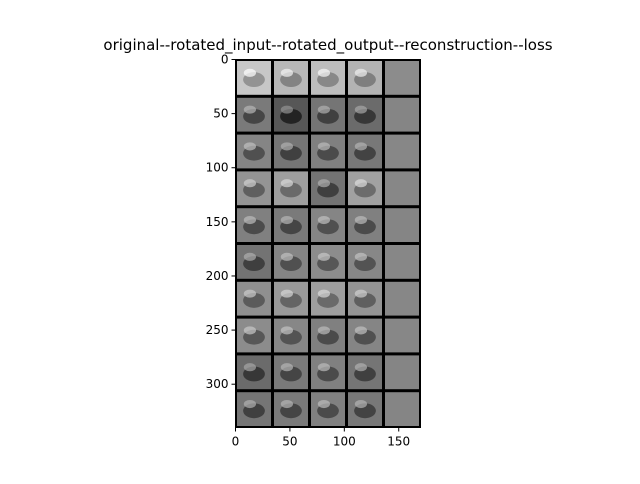 Image resolution: width=640 pixels, height=484 pixels. What do you see at coordinates (217, 330) in the screenshot?
I see `y-tick-label: 250` at bounding box center [217, 330].